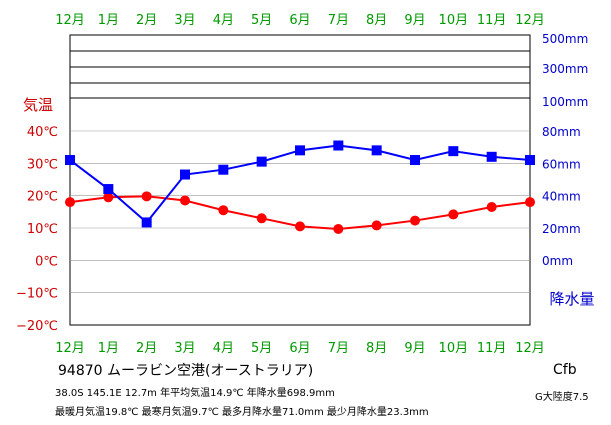  What do you see at coordinates (561, 164) in the screenshot?
I see `precipitation-tick-label: 60mm` at bounding box center [561, 164].